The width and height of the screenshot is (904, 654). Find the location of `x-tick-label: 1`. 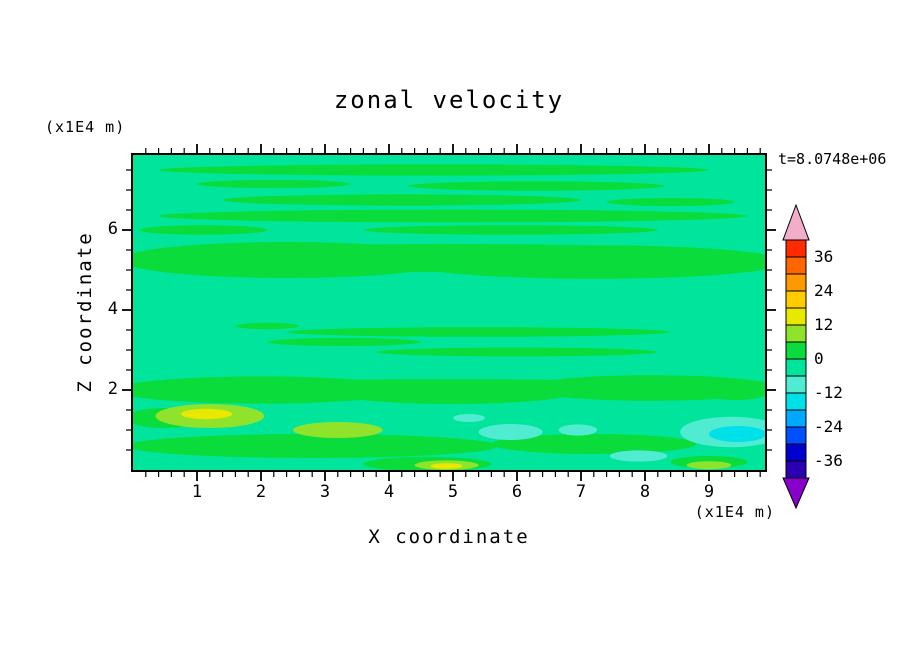

x-tick-label: 1 is located at coordinates (197, 492).